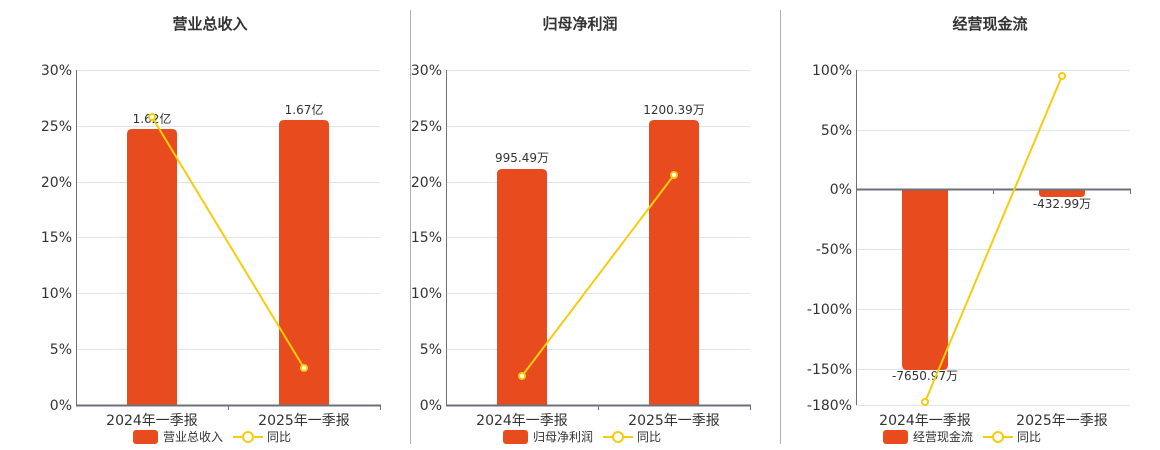 The width and height of the screenshot is (1160, 450). I want to click on chart-legend: 营业总收入 同比, so click(212, 436).